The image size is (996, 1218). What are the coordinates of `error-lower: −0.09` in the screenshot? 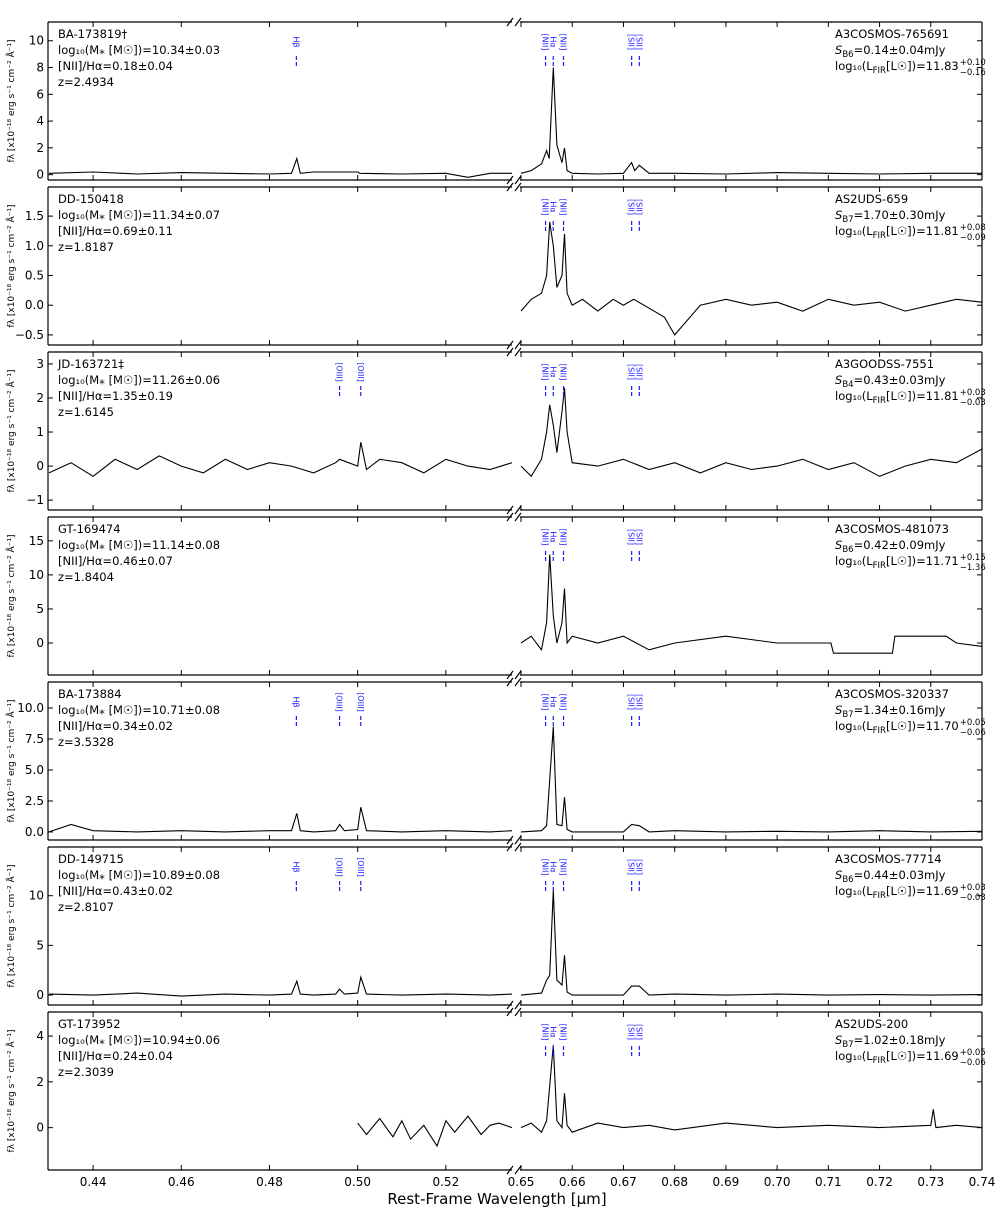 It's located at (973, 238).